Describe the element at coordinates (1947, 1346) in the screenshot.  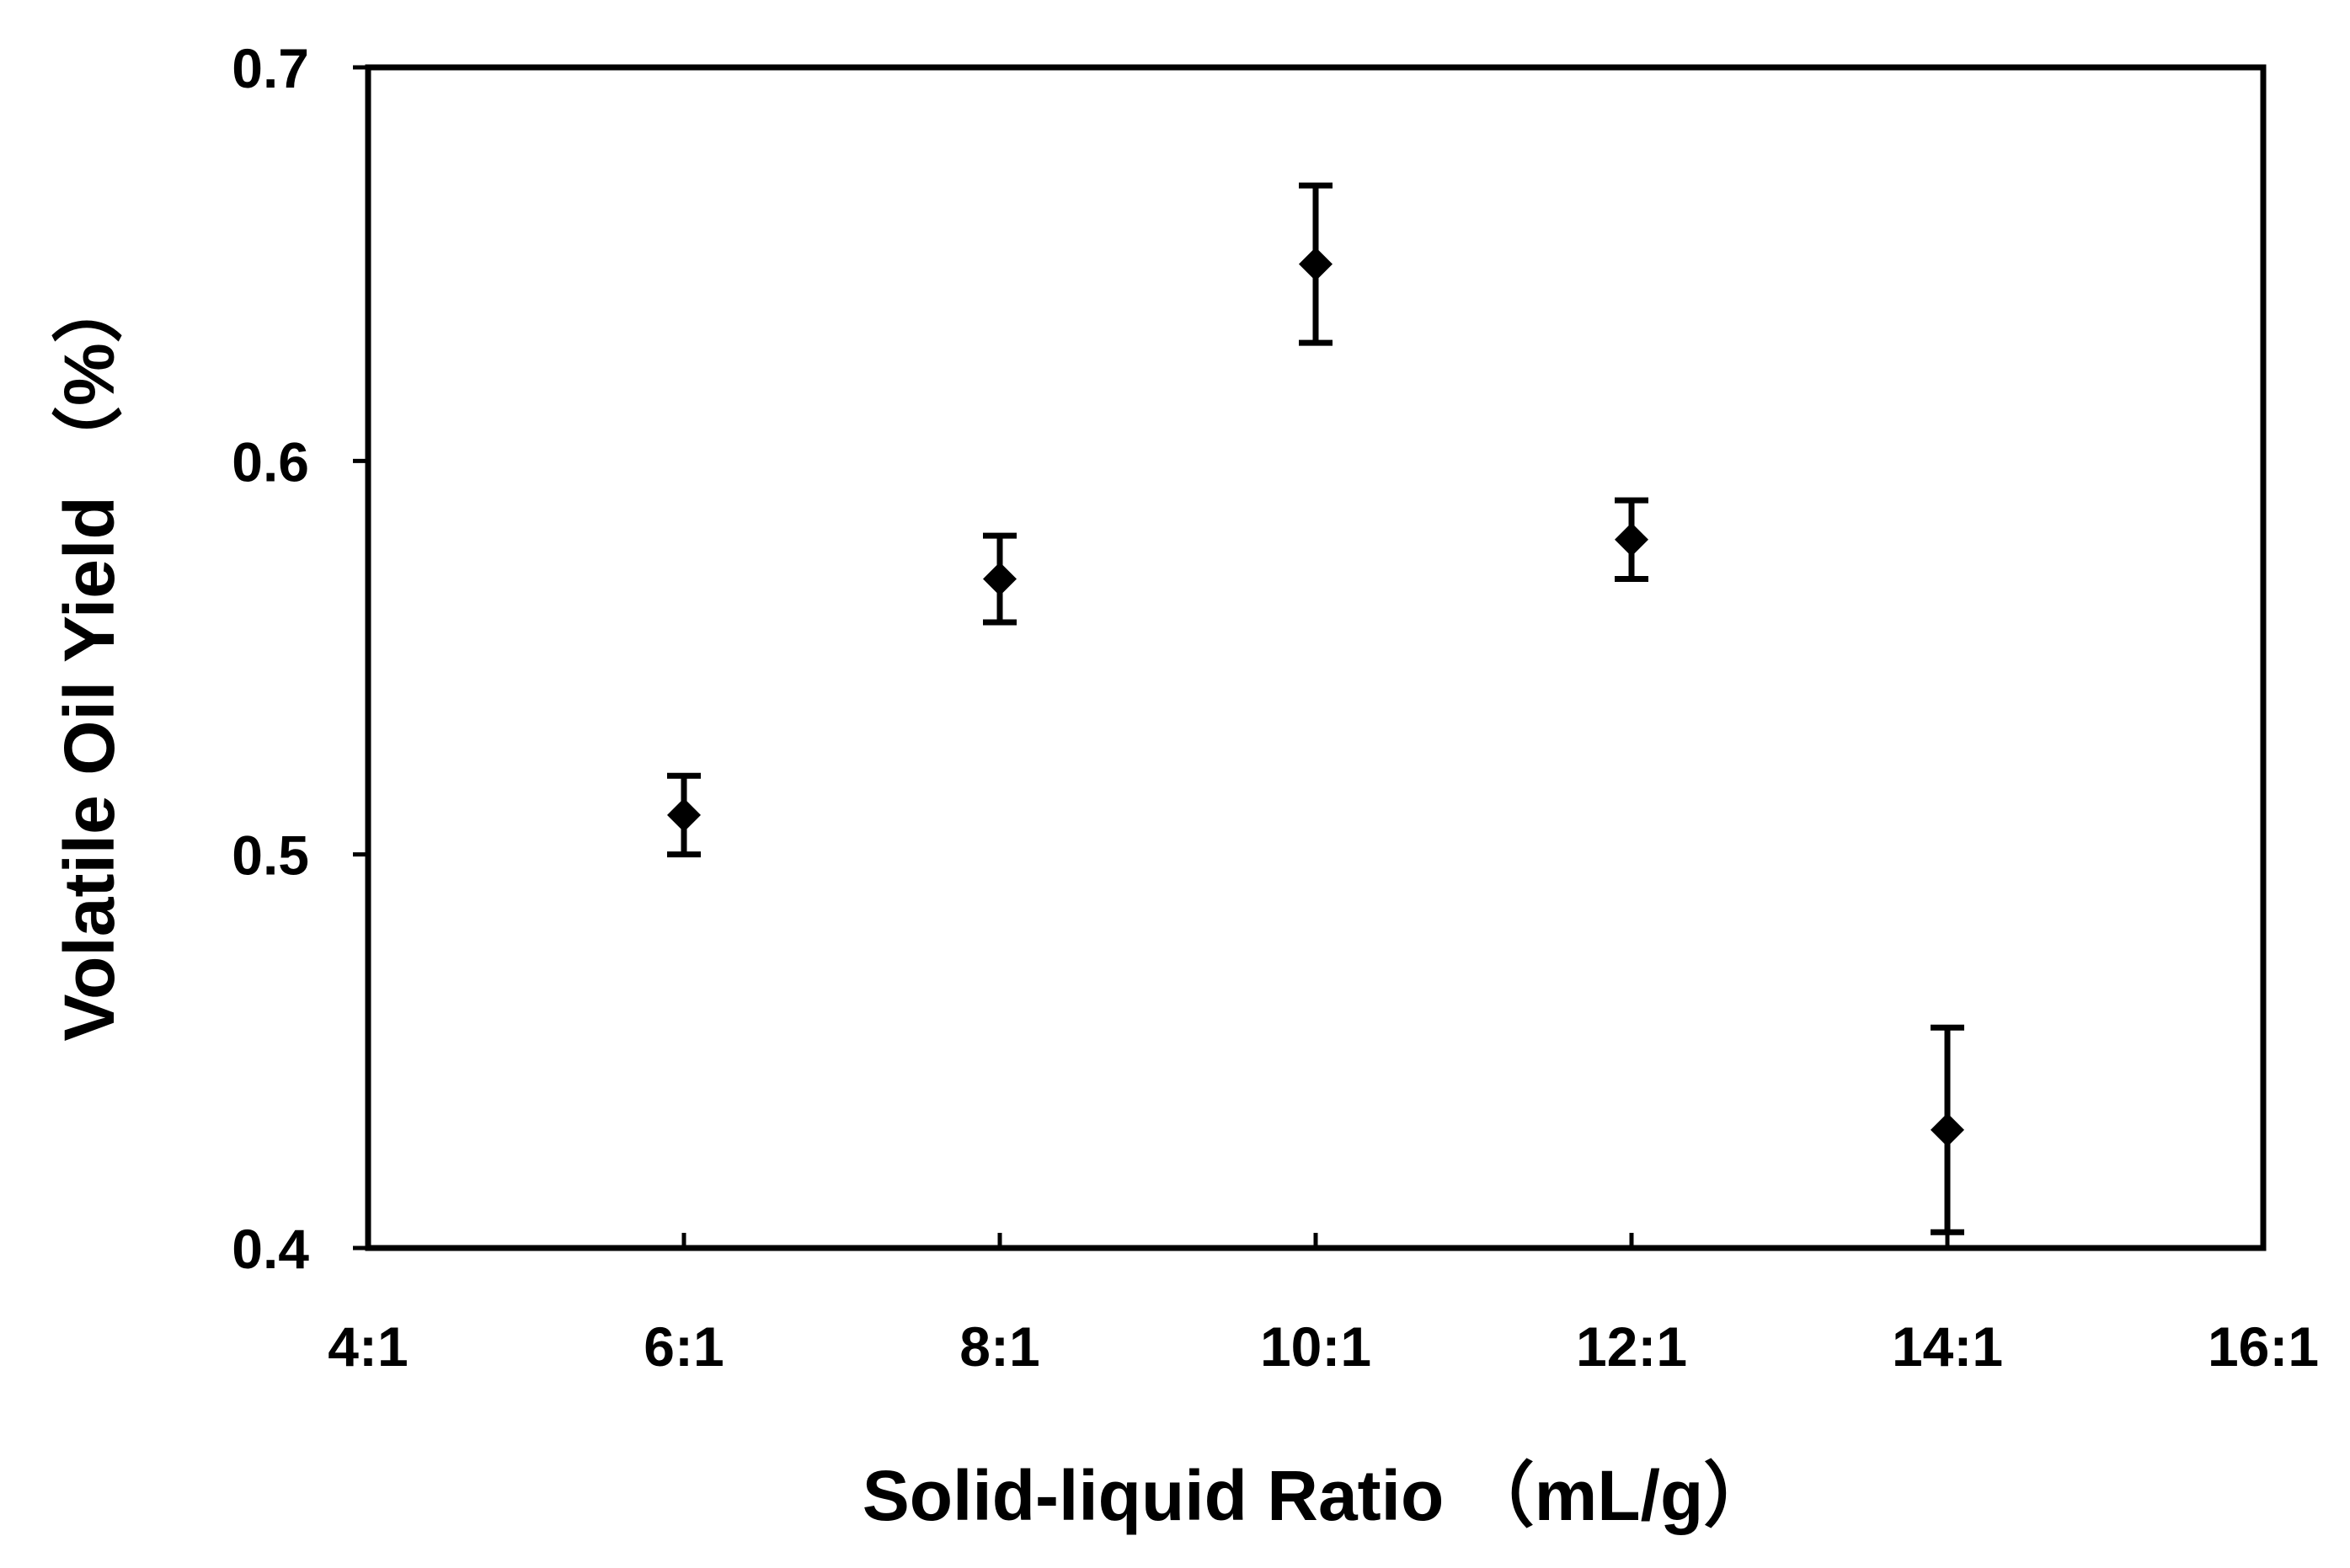
I see `x-tick-label: 14:1` at that location.